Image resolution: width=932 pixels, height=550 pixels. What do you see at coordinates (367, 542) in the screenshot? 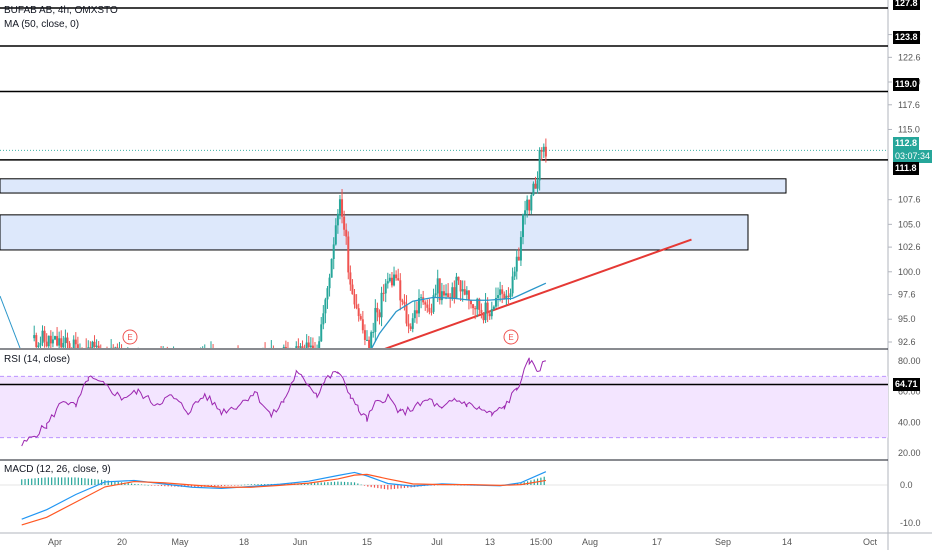
I see `time-axis-label: 15` at bounding box center [367, 542].